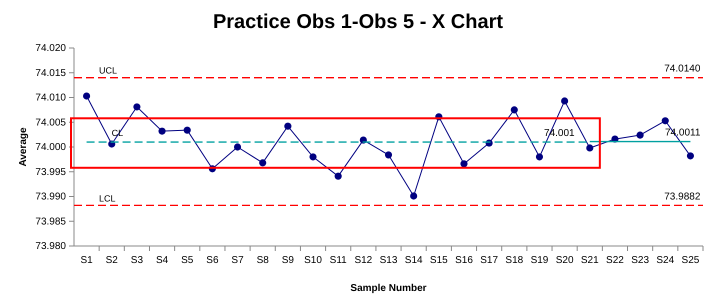 The height and width of the screenshot is (301, 716). What do you see at coordinates (107, 198) in the screenshot?
I see `ref-line-label: LCL` at bounding box center [107, 198].